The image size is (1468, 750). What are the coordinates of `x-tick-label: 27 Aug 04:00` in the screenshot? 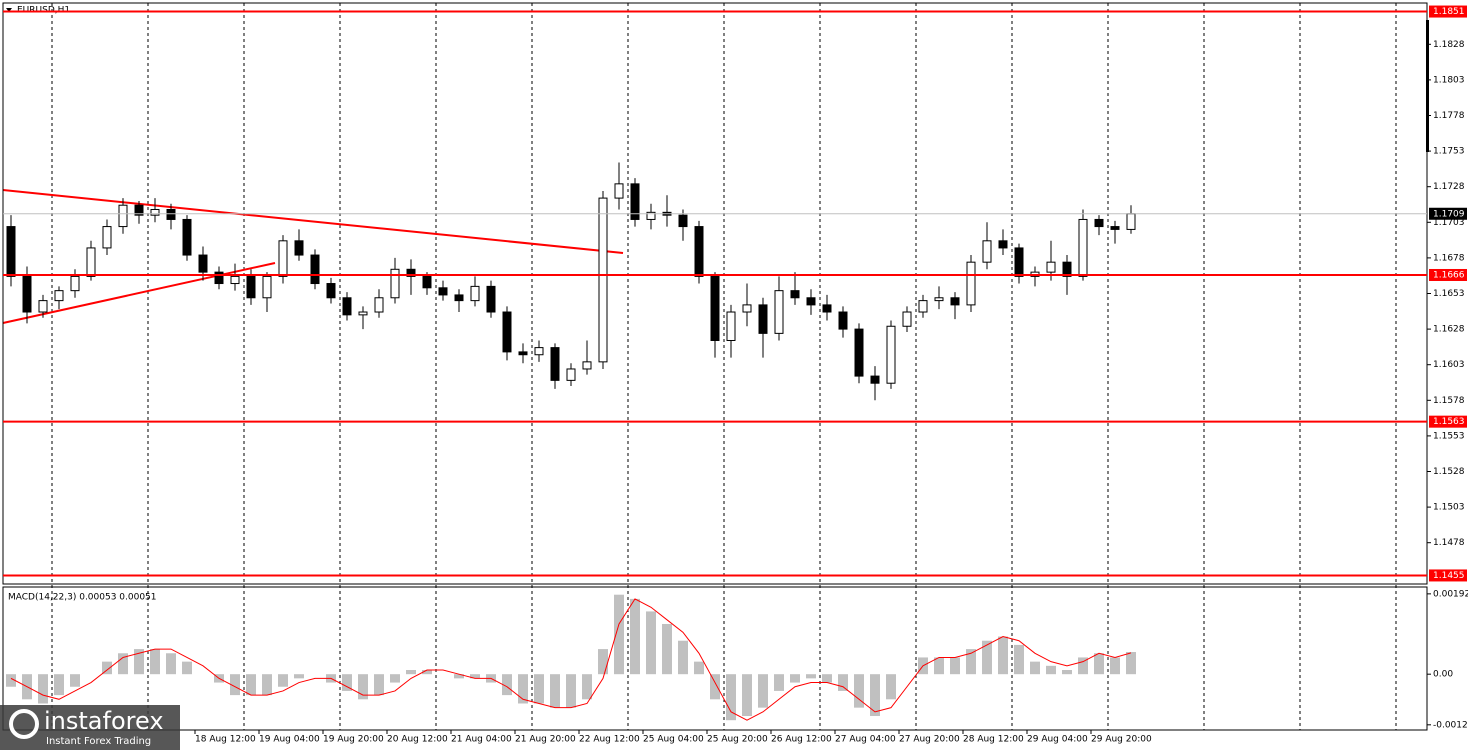 It's located at (865, 740).